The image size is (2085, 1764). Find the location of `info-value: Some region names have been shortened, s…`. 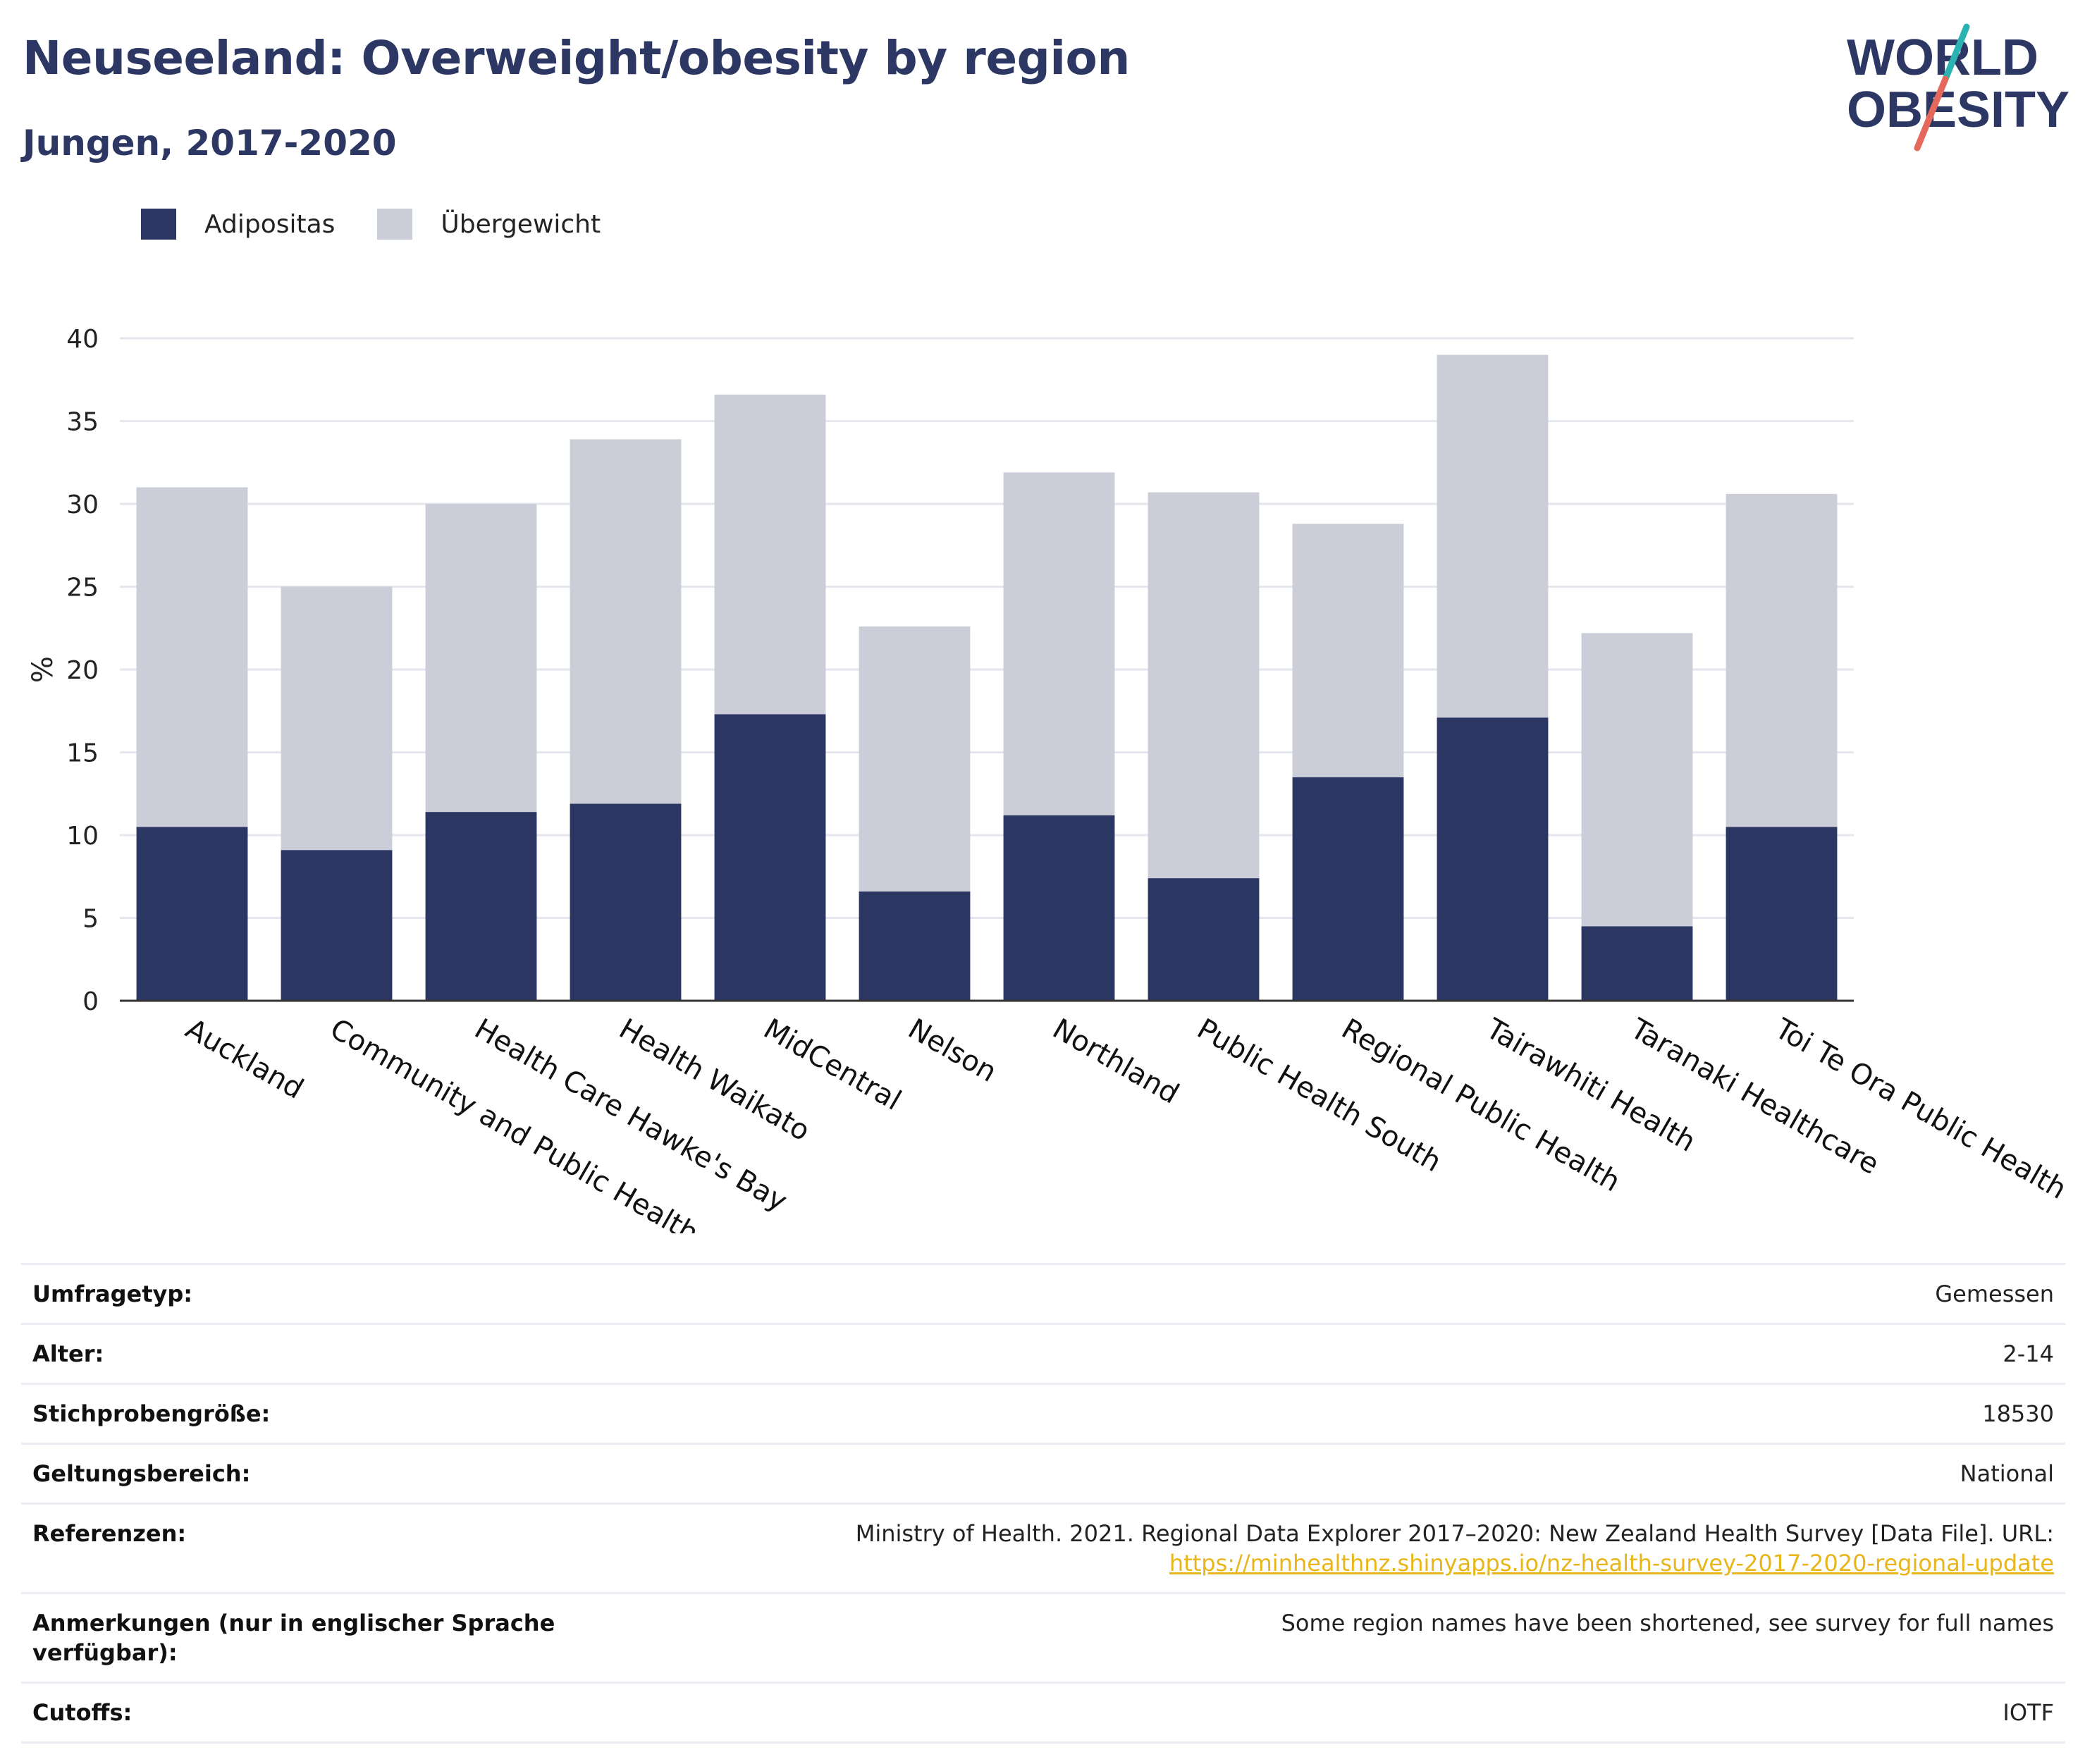

info-value: Some region names have been shortened, s… is located at coordinates (1667, 1623).